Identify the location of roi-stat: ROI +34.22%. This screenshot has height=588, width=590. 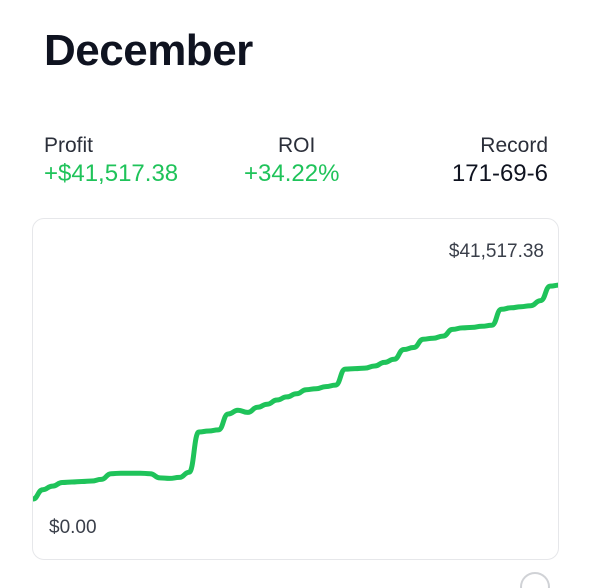
(291, 161).